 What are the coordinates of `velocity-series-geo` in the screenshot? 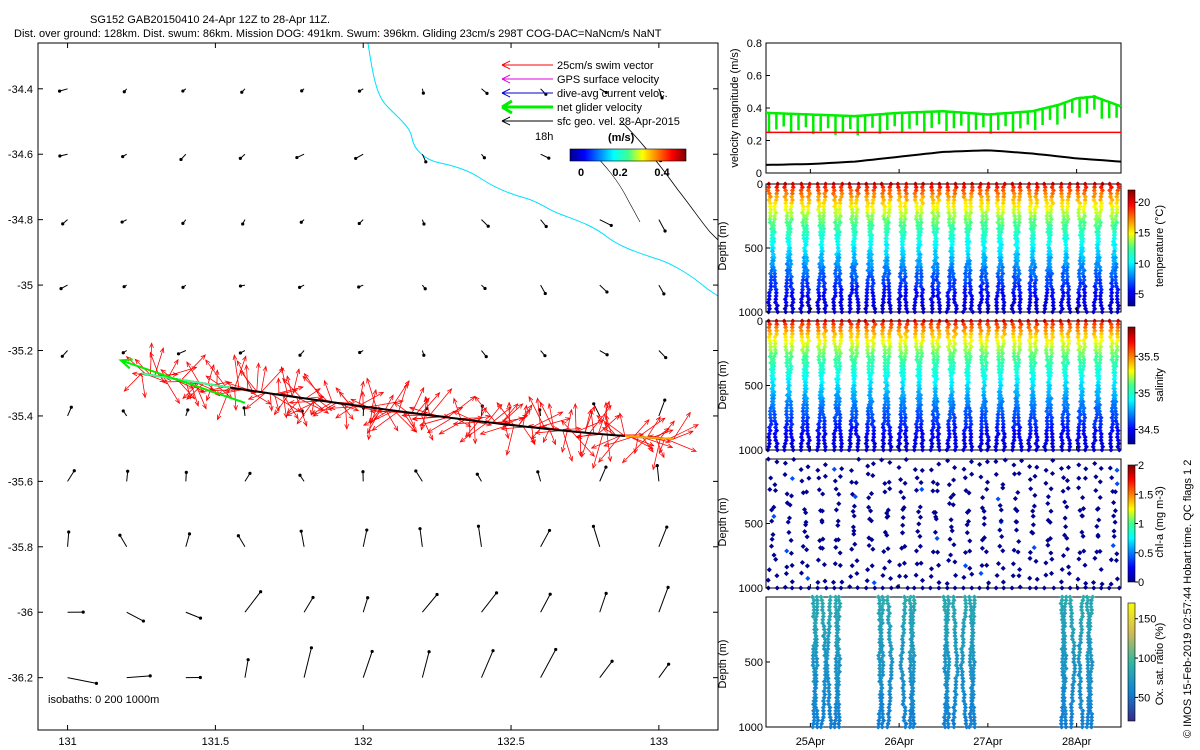 It's located at (943, 157).